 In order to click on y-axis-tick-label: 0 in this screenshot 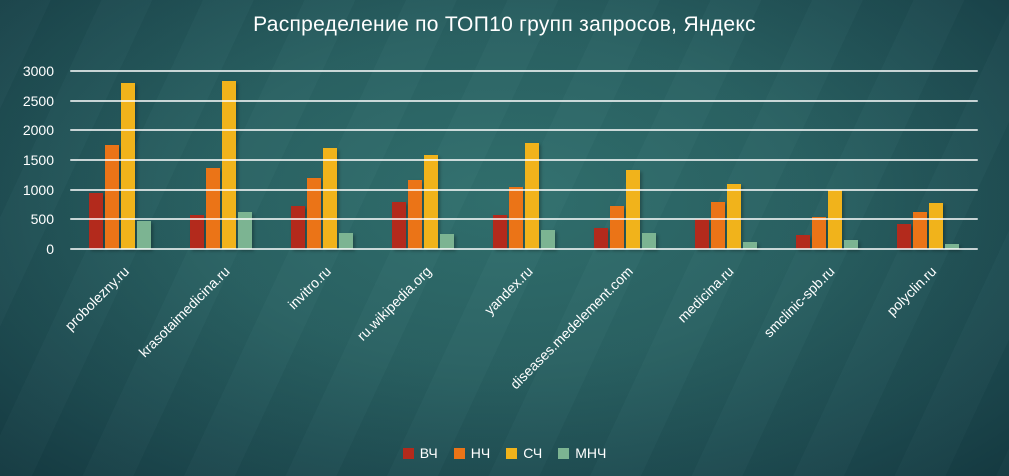, I will do `click(50, 249)`.